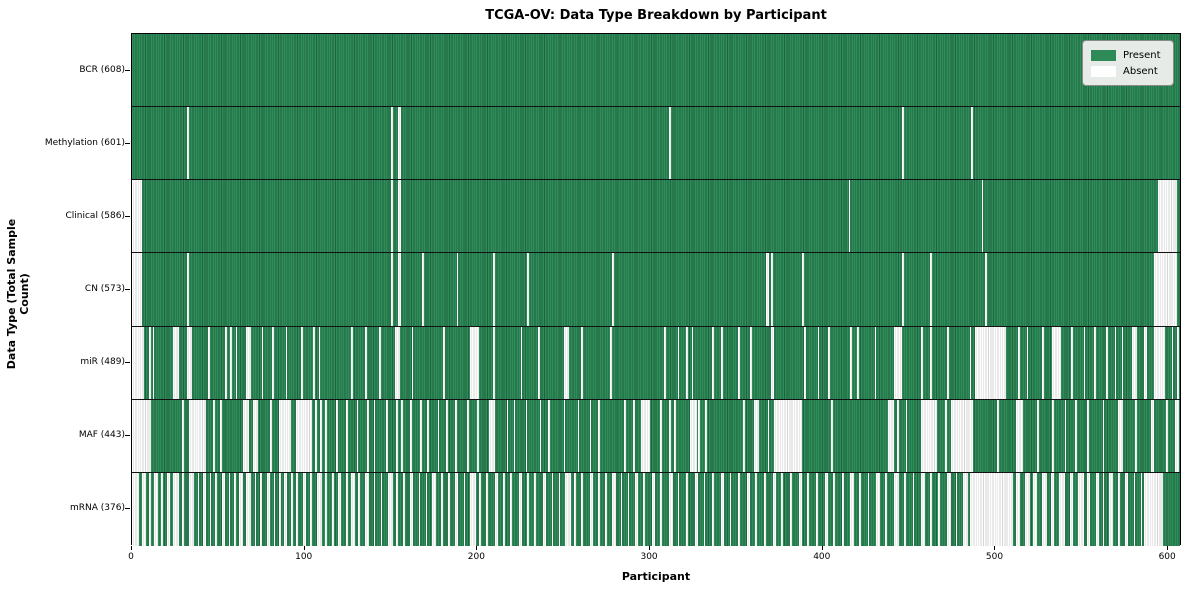 This screenshot has width=1200, height=600. What do you see at coordinates (656, 217) in the screenshot?
I see `heatmap-row-Clinical` at bounding box center [656, 217].